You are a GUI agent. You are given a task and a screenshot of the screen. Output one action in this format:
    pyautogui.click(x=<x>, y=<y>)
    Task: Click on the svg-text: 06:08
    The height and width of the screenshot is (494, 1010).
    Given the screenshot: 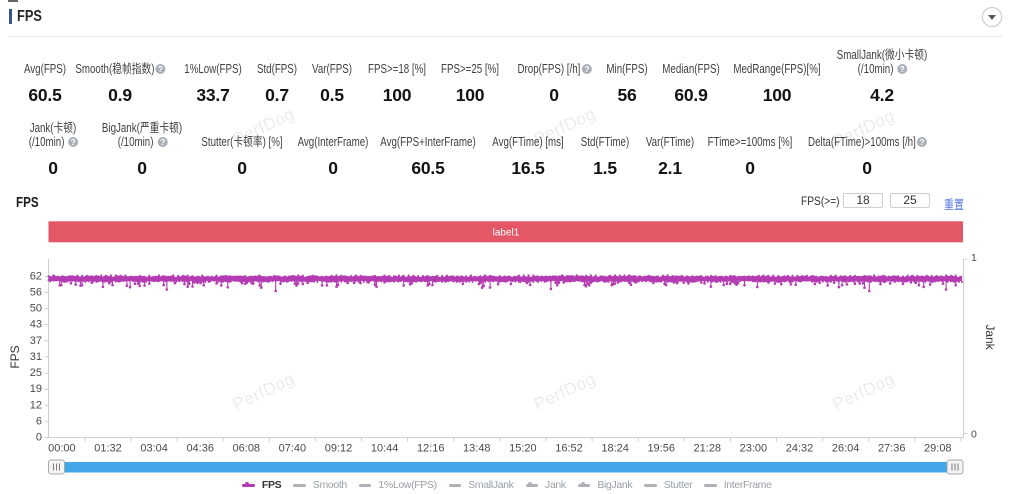 What is the action you would take?
    pyautogui.click(x=246, y=449)
    